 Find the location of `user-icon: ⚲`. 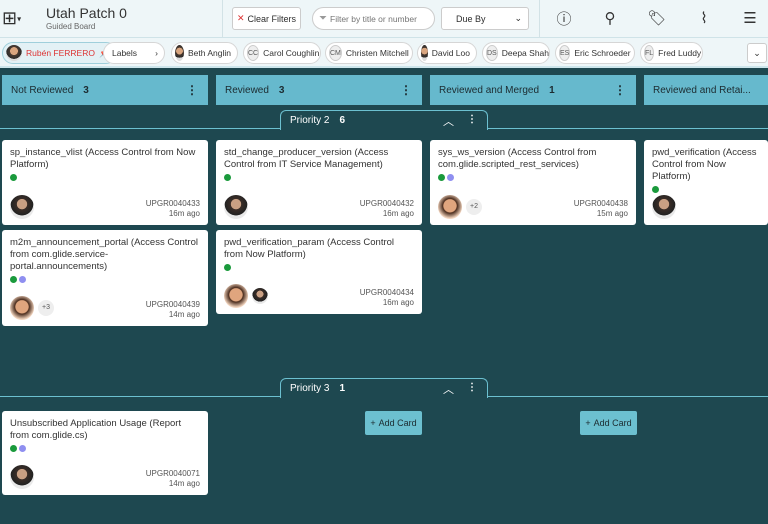

user-icon: ⚲ is located at coordinates (610, 18).